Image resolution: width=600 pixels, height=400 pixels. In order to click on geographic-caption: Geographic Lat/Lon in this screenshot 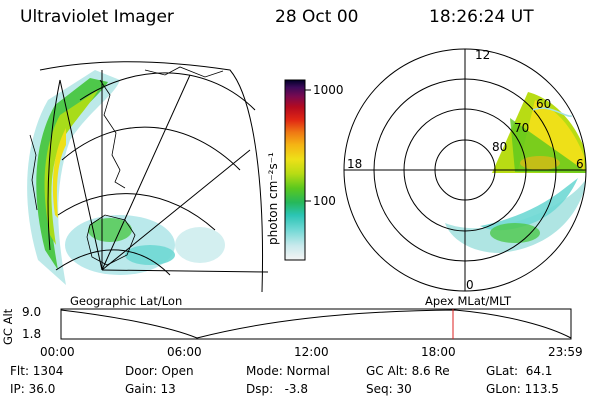, I will do `click(126, 301)`.